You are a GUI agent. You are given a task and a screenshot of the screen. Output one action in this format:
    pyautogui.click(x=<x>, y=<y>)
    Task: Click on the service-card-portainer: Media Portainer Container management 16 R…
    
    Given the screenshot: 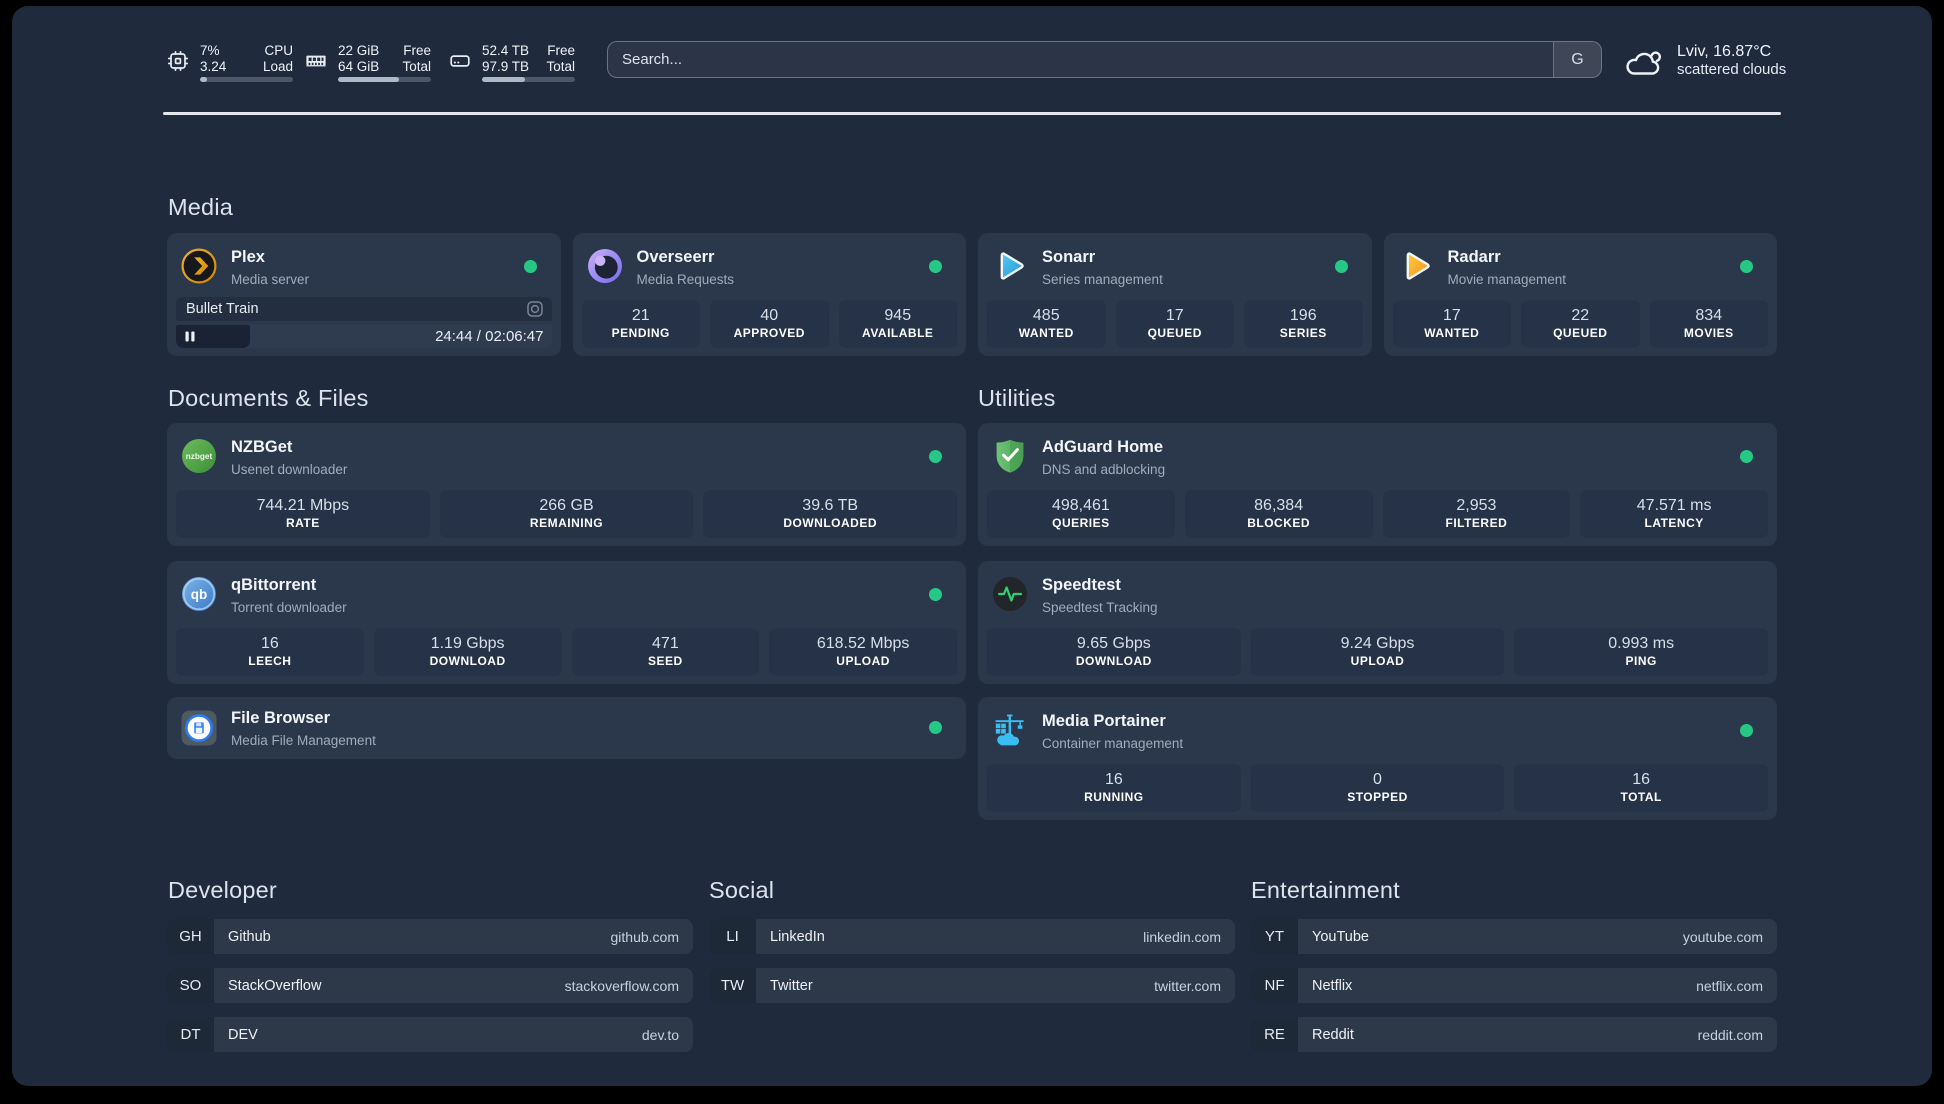 What is the action you would take?
    pyautogui.click(x=1377, y=758)
    